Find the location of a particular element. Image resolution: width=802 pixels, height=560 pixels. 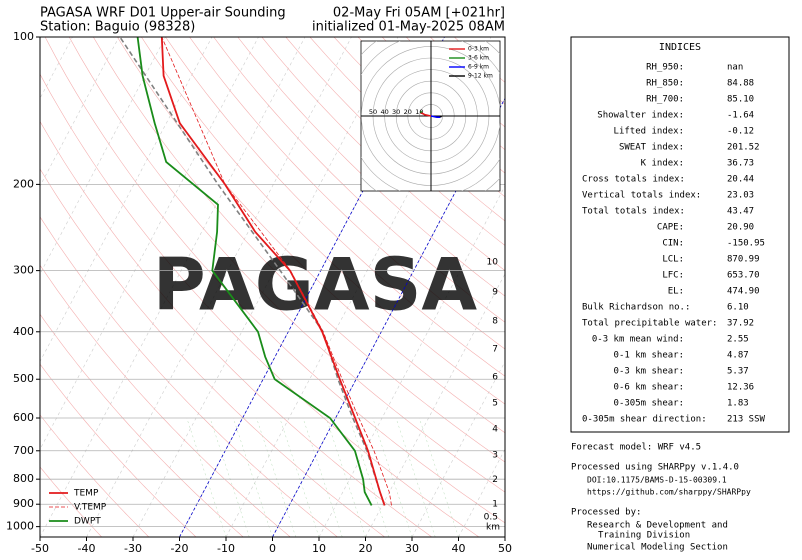

index-label: RH_950: is located at coordinates (665, 68).